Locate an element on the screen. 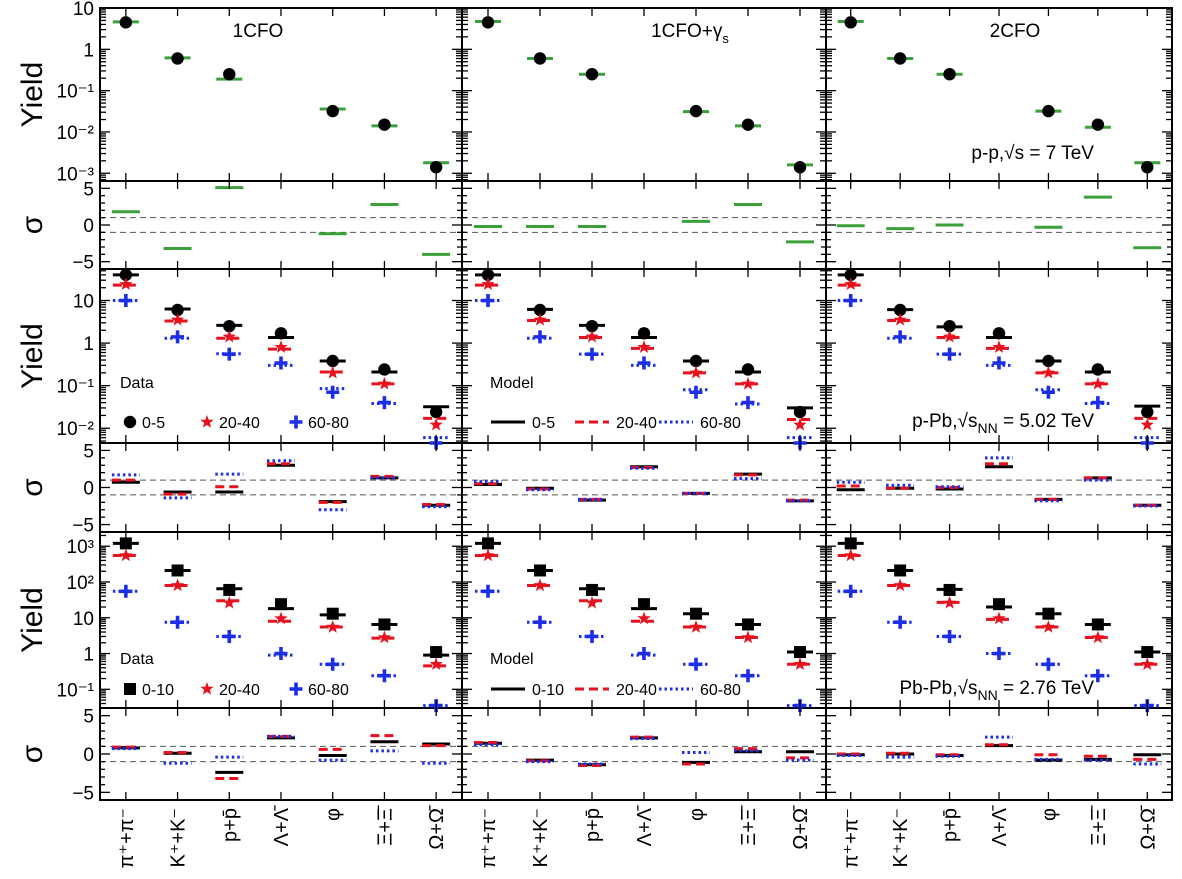  y-tick-label: 0 is located at coordinates (88, 226).